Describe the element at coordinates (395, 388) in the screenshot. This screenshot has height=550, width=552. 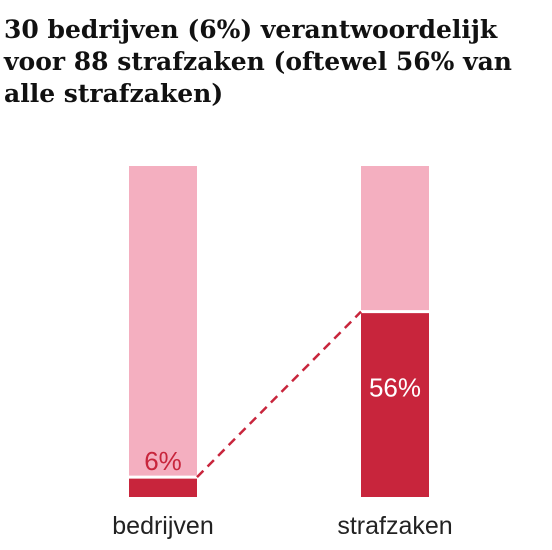
I see `value-label-strafzaken: 56%` at that location.